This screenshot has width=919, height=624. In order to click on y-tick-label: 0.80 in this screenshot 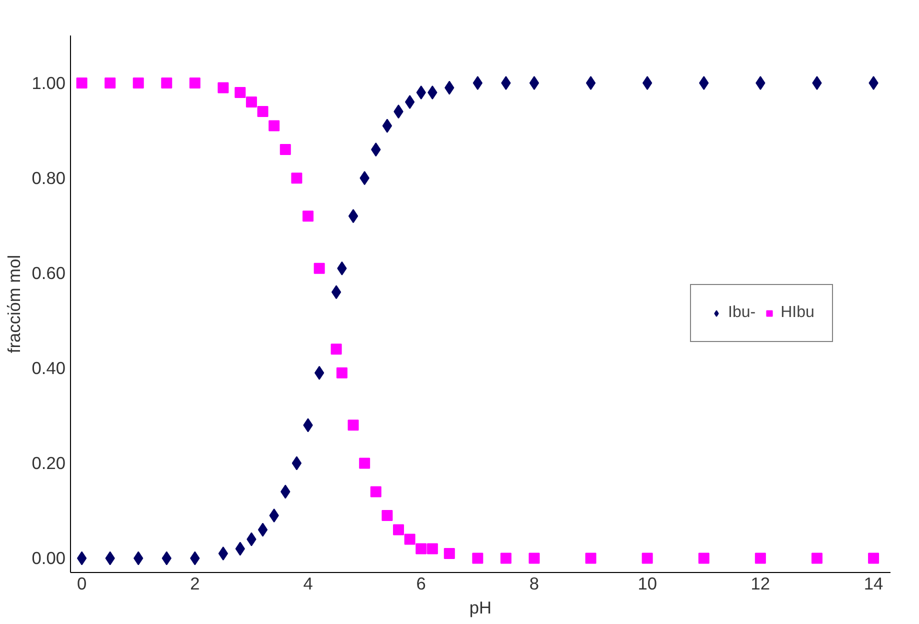, I will do `click(49, 178)`.